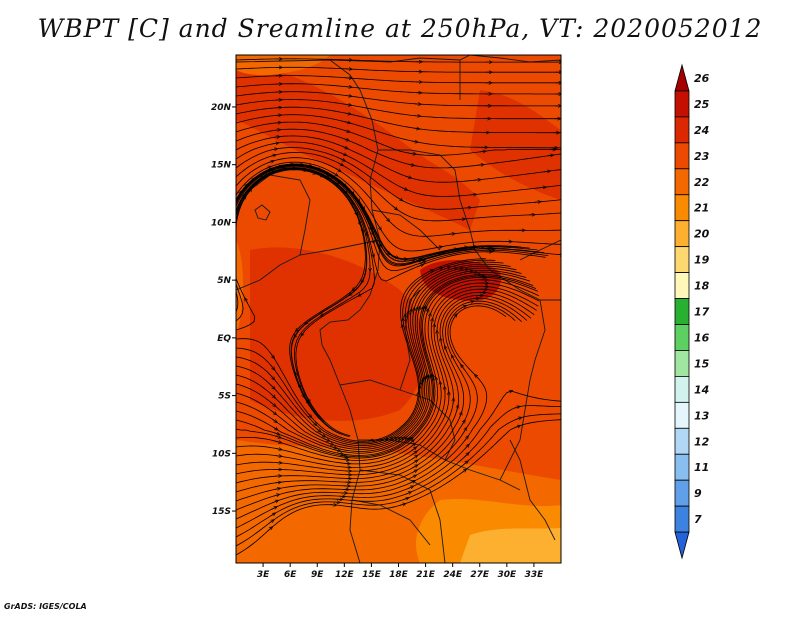 This screenshot has width=800, height=618. What do you see at coordinates (317, 575) in the screenshot?
I see `x-tick-label: 9E` at bounding box center [317, 575].